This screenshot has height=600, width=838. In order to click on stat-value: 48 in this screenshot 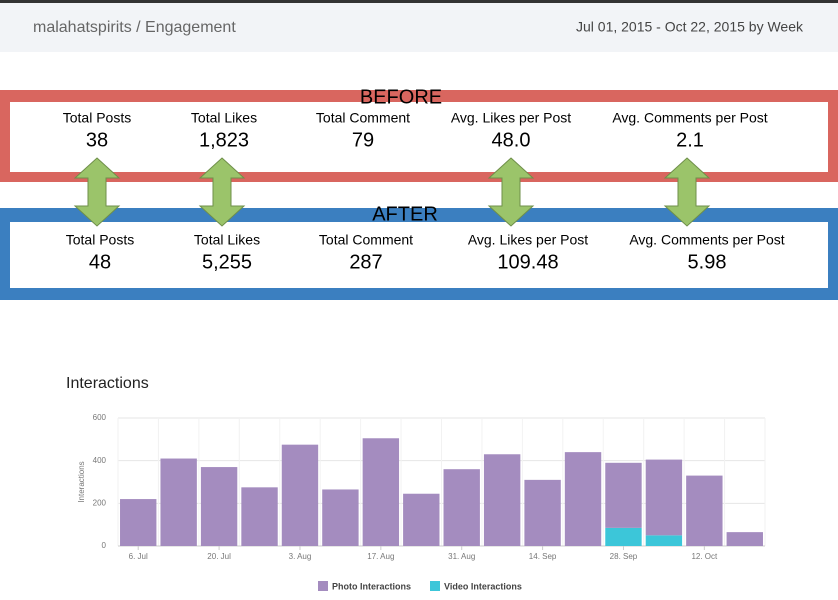, I will do `click(100, 262)`.